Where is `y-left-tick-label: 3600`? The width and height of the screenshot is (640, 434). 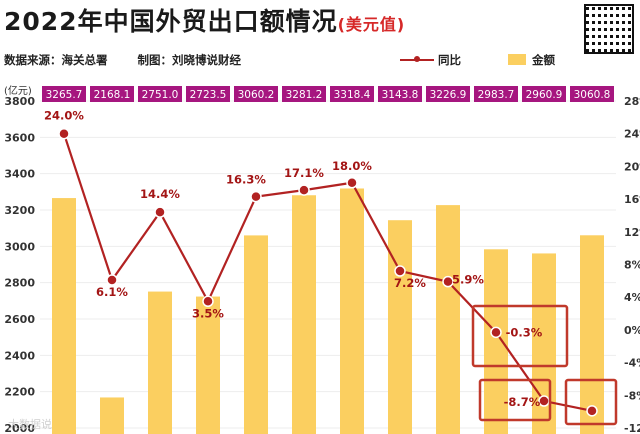
y-left-tick-label: 3600 is located at coordinates (19, 137).